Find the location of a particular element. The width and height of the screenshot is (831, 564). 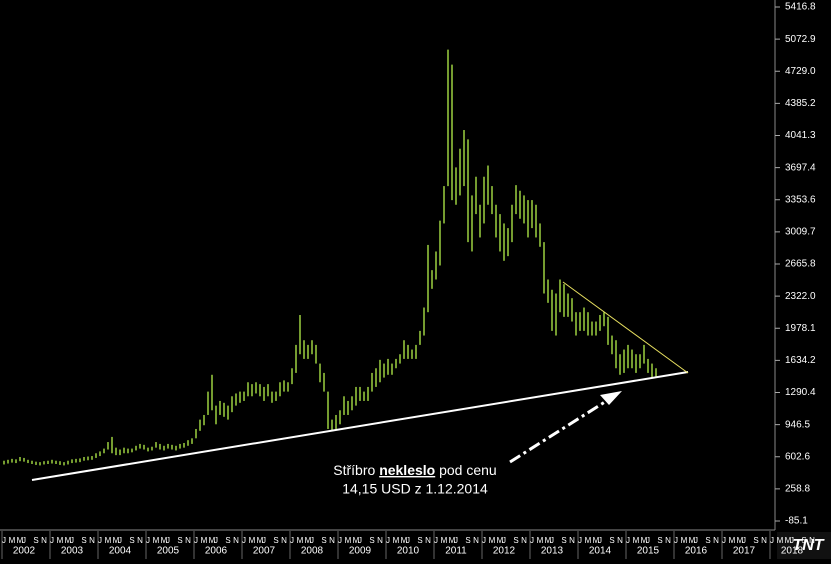

annotation-line2: 14,15 USD z 1.12.2014 is located at coordinates (415, 489).